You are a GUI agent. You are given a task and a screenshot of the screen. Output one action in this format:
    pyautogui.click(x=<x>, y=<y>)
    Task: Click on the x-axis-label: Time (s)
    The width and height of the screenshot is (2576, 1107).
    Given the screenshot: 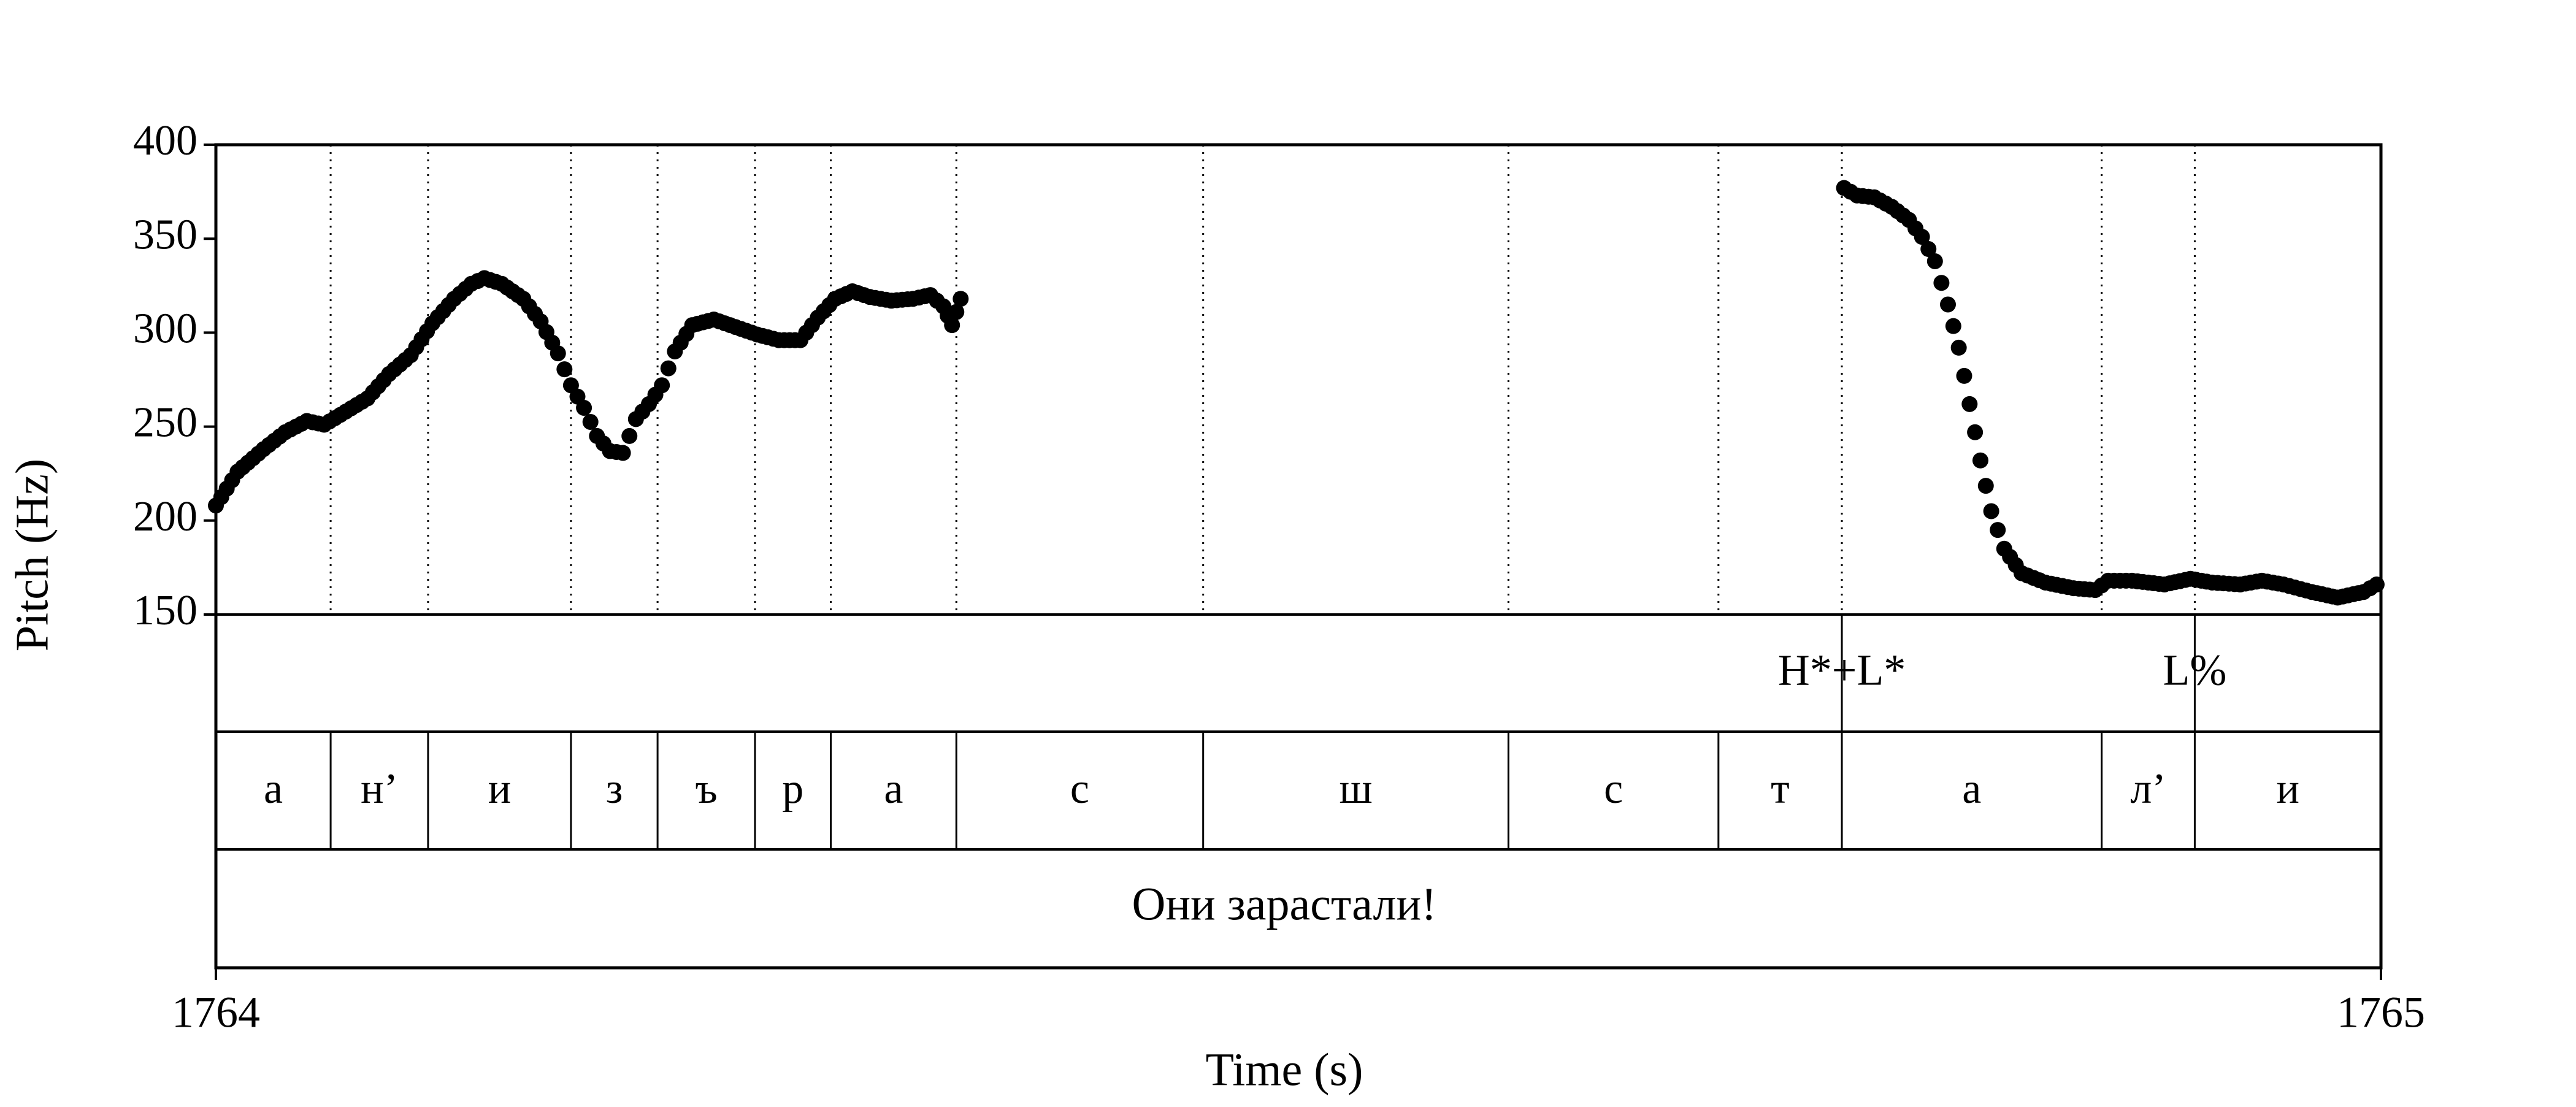 What is the action you would take?
    pyautogui.click(x=1284, y=1069)
    